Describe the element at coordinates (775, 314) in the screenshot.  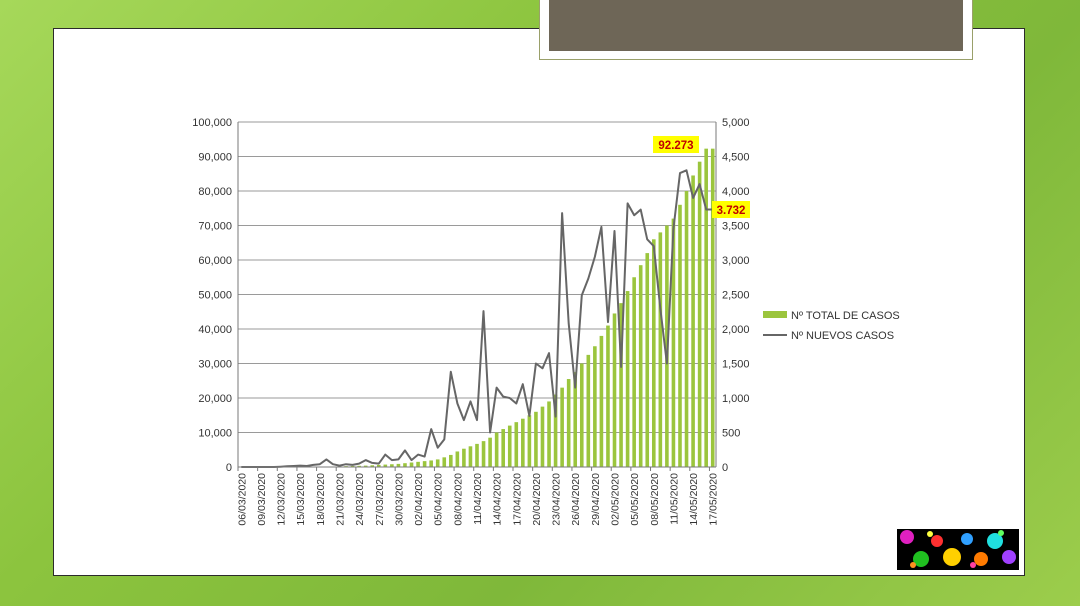
I see `legend-swatch-total` at that location.